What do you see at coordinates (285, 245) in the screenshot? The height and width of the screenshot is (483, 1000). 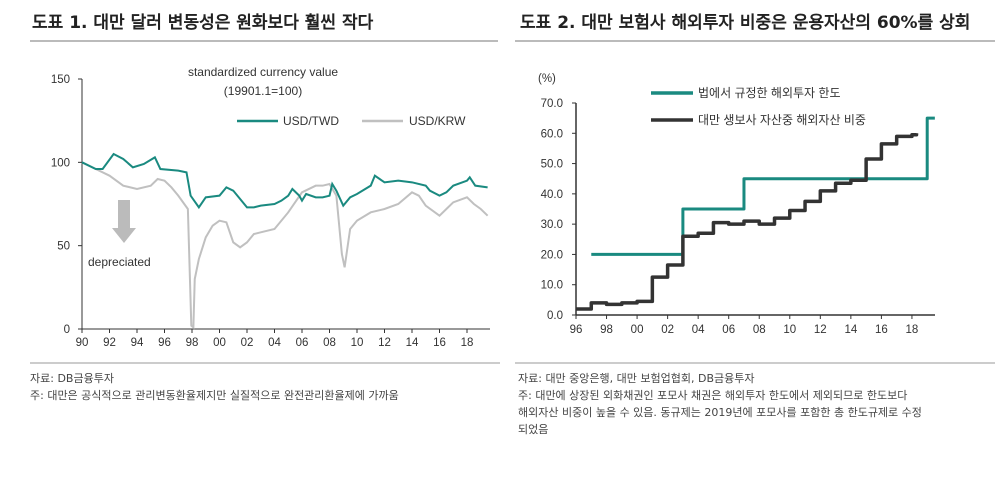 I see `series-line-usd-krw` at bounding box center [285, 245].